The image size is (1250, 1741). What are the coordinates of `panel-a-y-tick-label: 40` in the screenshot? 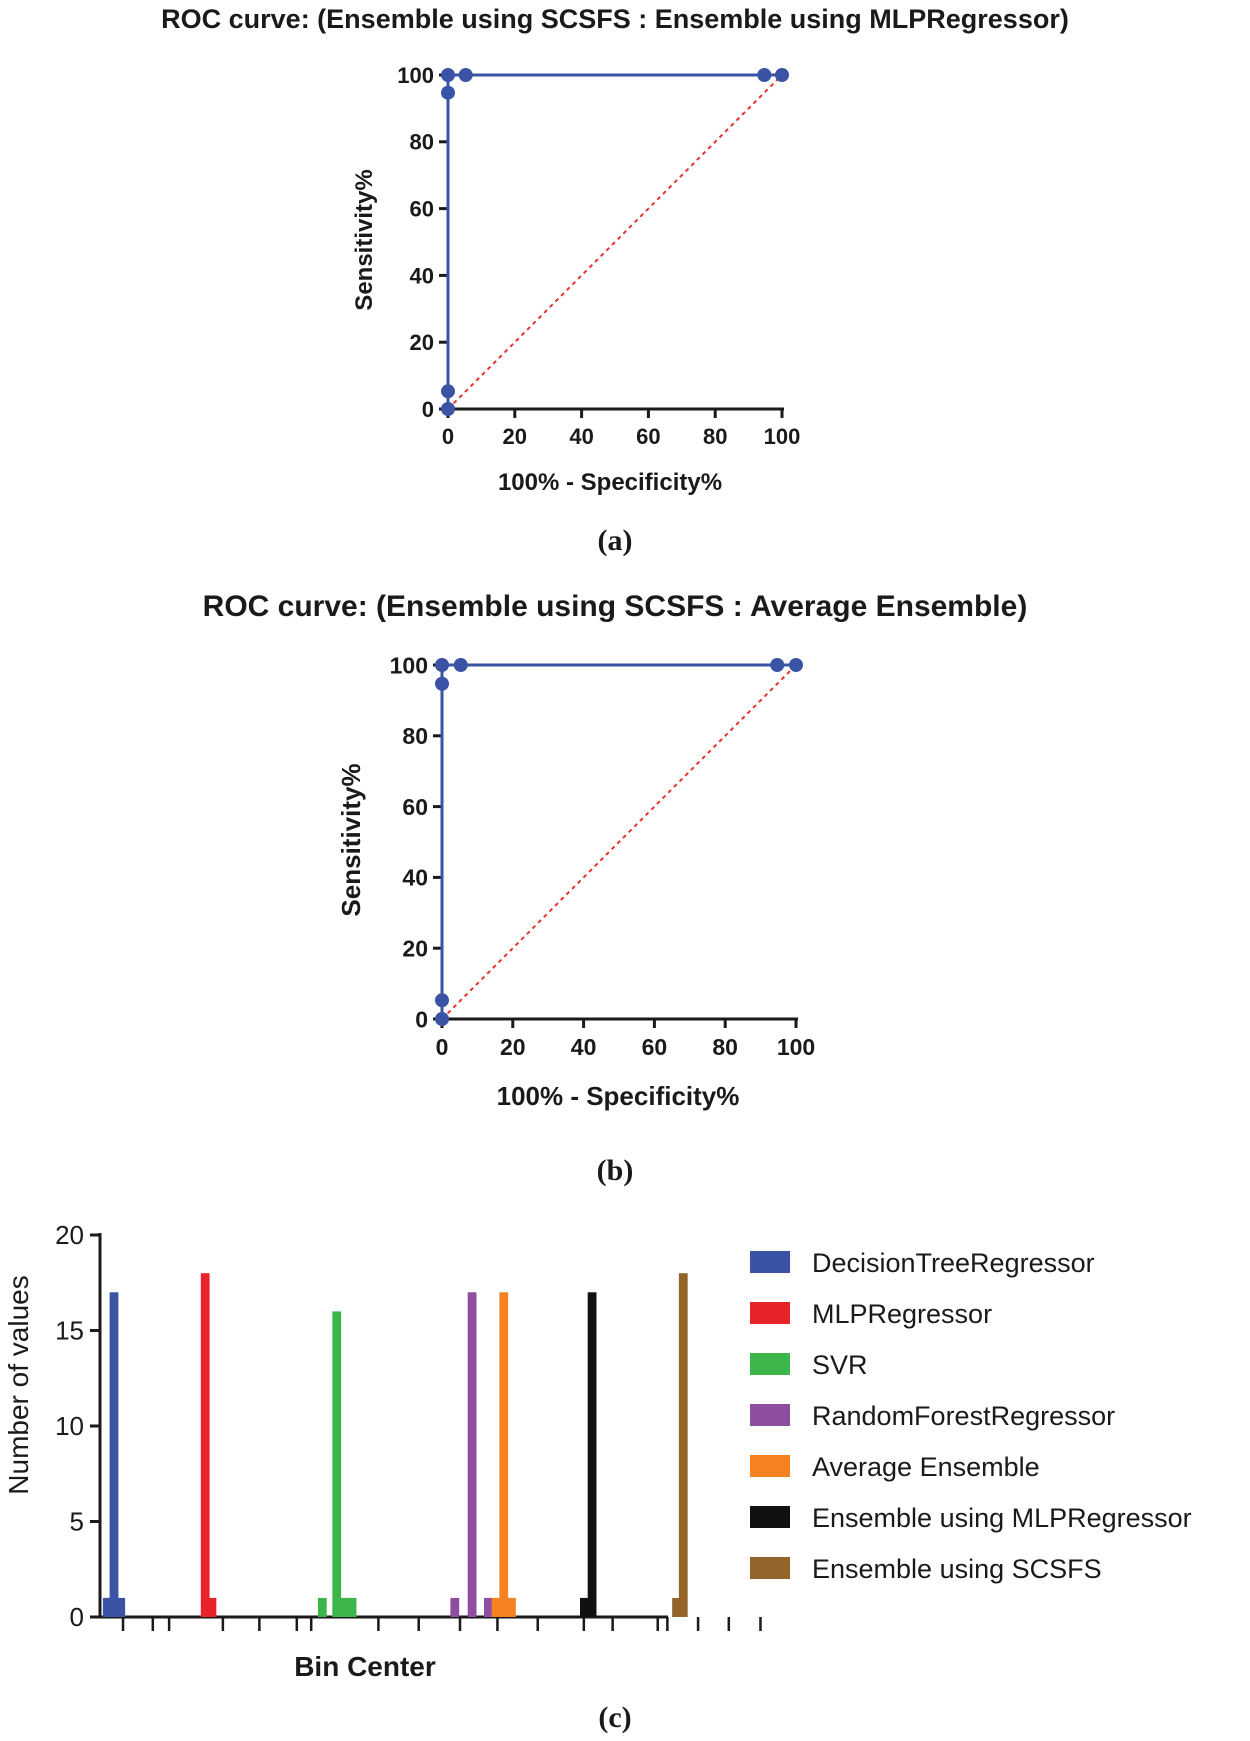 It's located at (422, 275).